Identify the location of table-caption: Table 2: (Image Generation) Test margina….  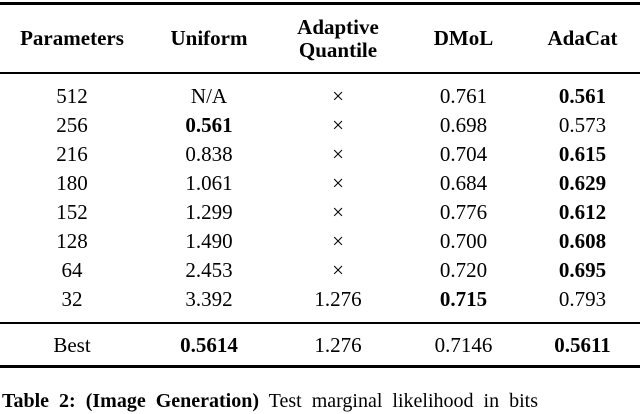
(320, 401).